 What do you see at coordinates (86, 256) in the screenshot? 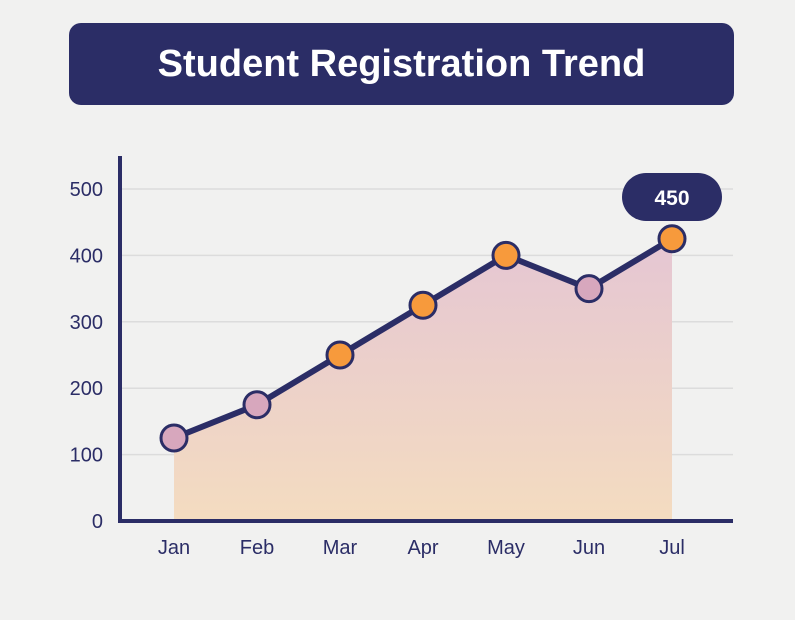
I see `y-tick-label: 400` at bounding box center [86, 256].